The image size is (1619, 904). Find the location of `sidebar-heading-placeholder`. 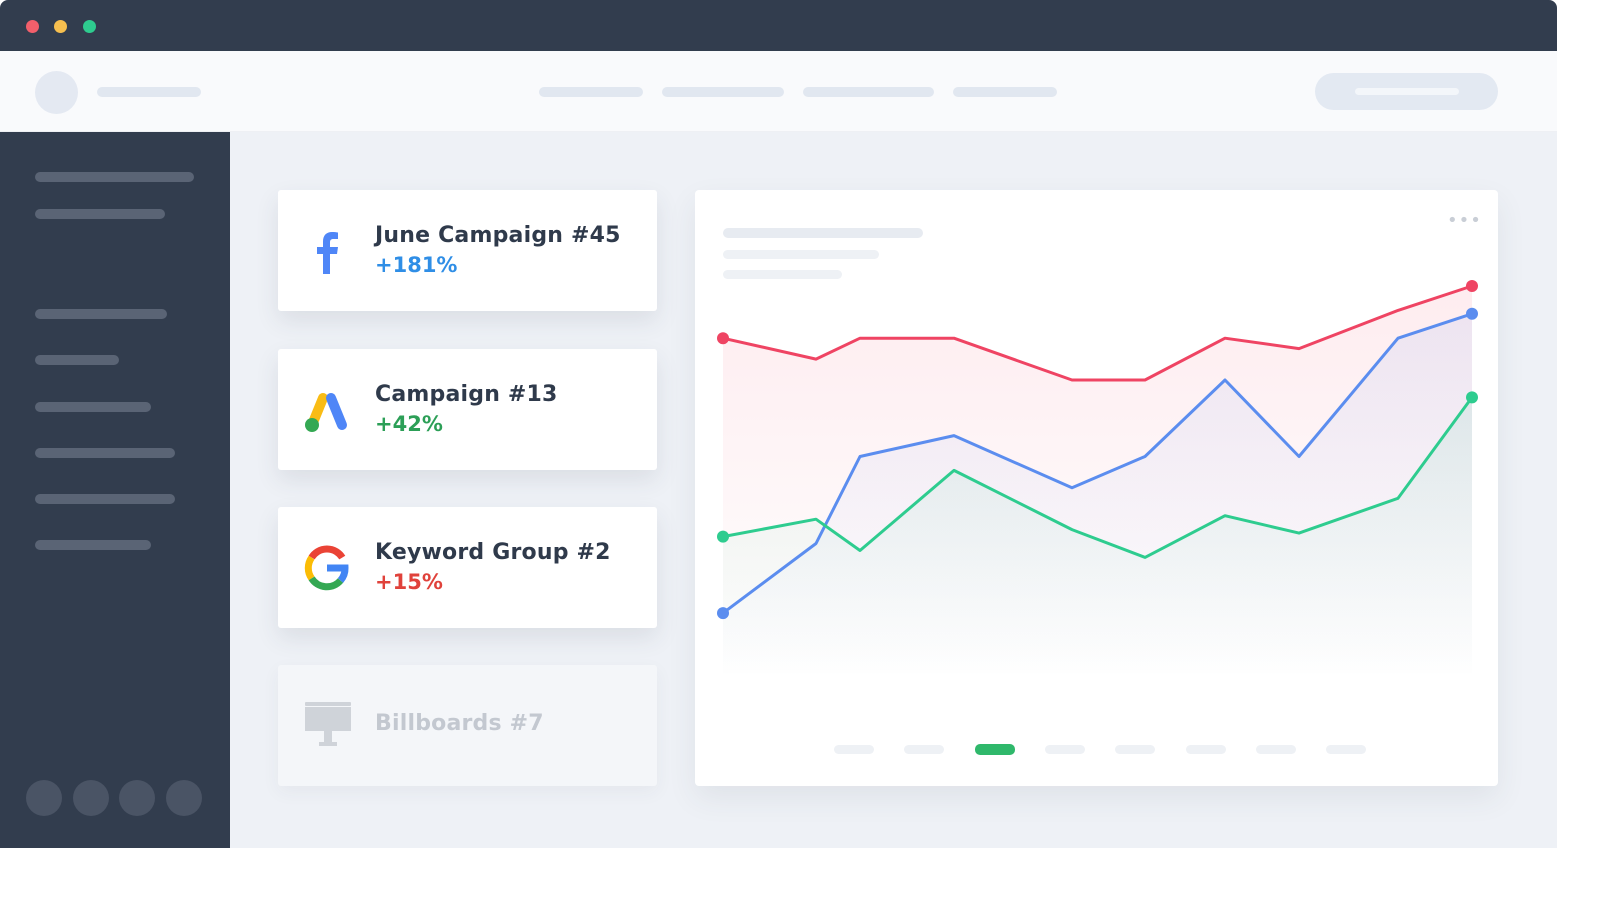

sidebar-heading-placeholder is located at coordinates (114, 177).